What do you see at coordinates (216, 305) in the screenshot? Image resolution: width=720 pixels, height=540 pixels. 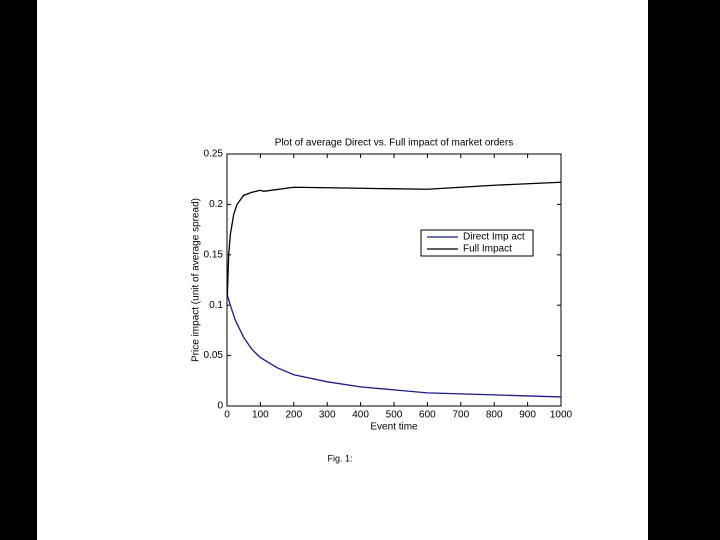 I see `y-tick-label: 0.1` at bounding box center [216, 305].